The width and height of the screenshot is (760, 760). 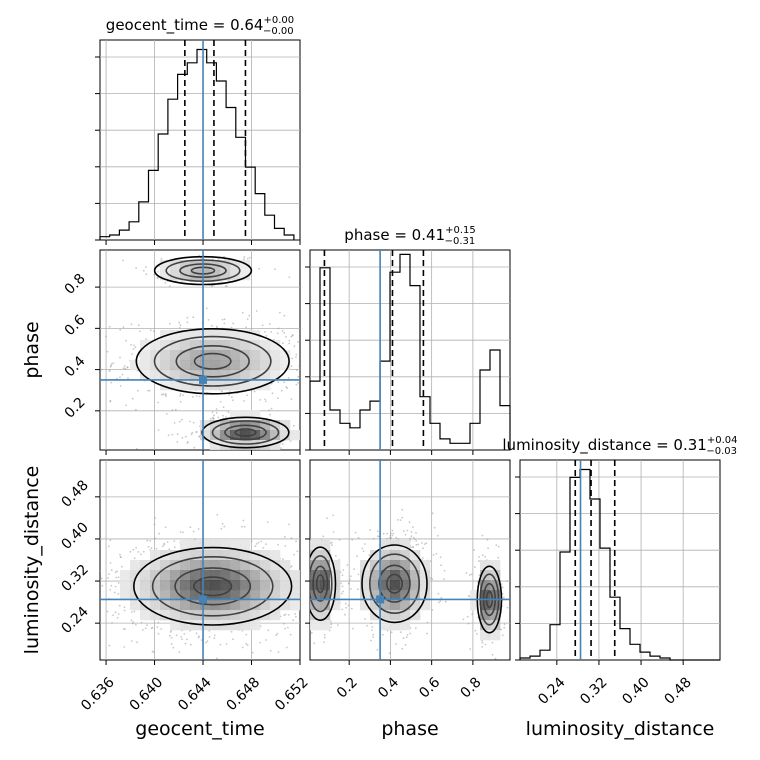 What do you see at coordinates (620, 729) in the screenshot?
I see `xlabel-luminosity-distance: luminosity_distance` at bounding box center [620, 729].